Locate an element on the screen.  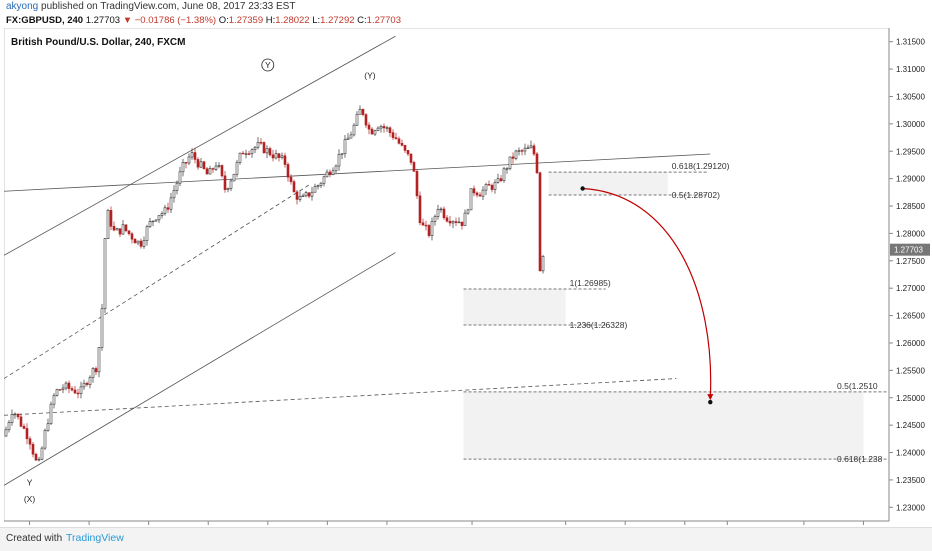
footer-bar: Created with TradingView is located at coordinates (466, 539).